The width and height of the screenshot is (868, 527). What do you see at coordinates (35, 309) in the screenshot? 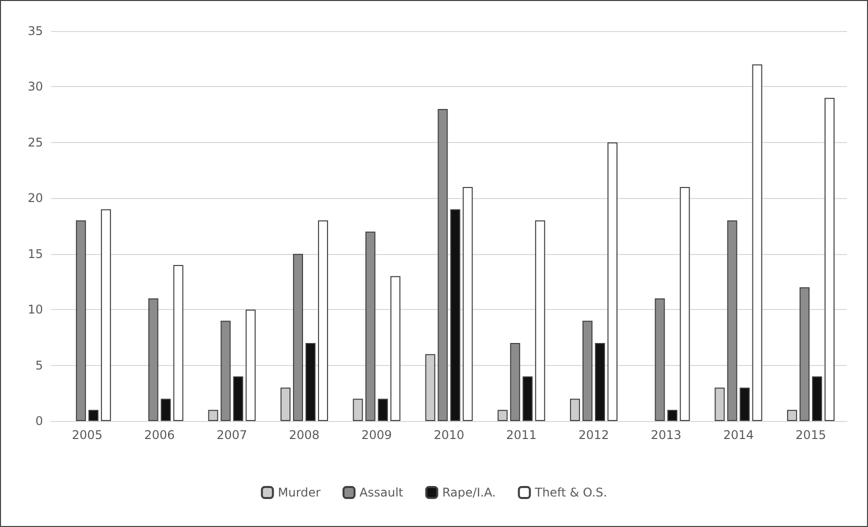
I see `y-tick-label: 10` at bounding box center [35, 309].